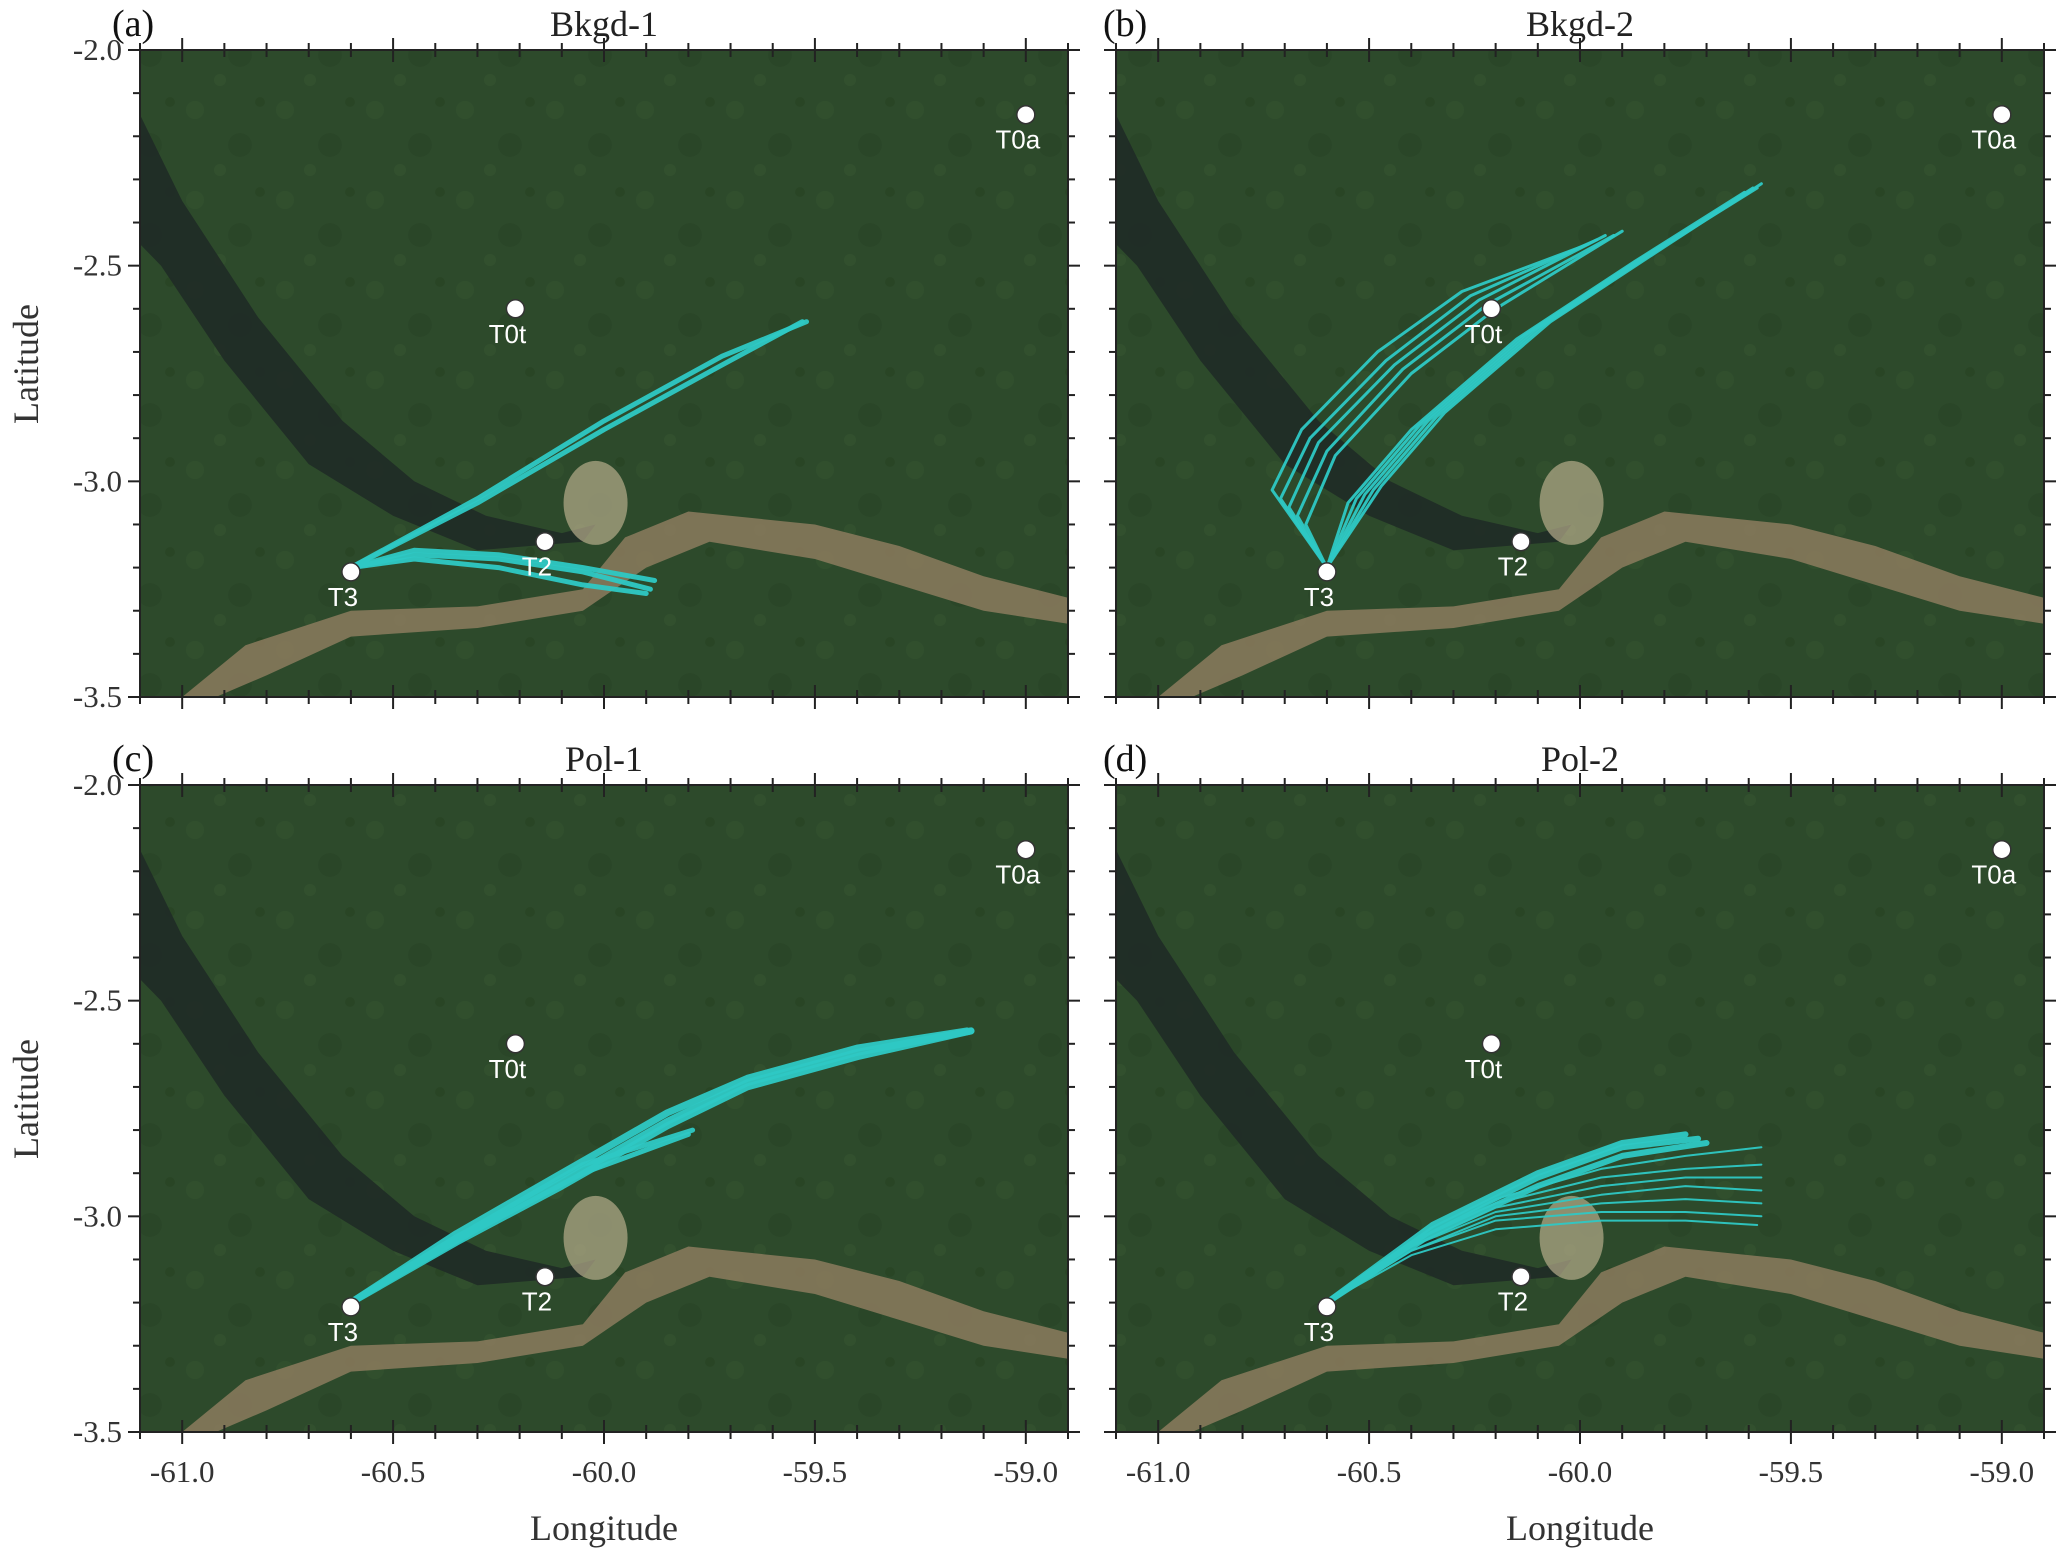 The width and height of the screenshot is (2067, 1559). Describe the element at coordinates (604, 759) in the screenshot. I see `panel-title: Pol-1` at that location.